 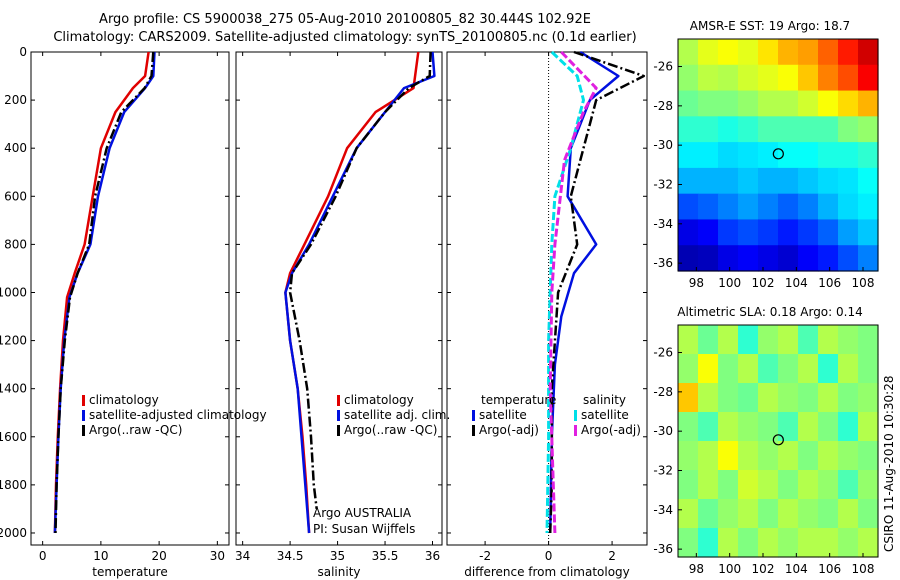 What do you see at coordinates (663, 67) in the screenshot?
I see `amsr-lat-label: -26` at bounding box center [663, 67].